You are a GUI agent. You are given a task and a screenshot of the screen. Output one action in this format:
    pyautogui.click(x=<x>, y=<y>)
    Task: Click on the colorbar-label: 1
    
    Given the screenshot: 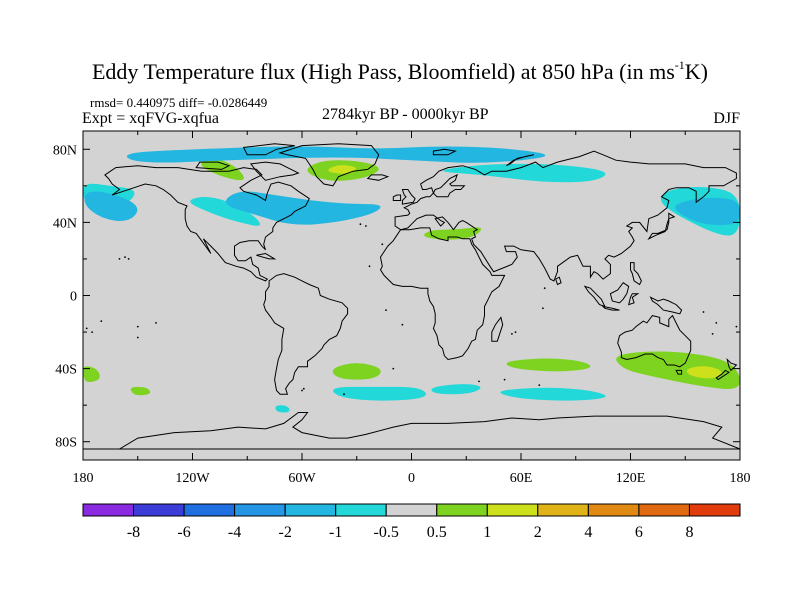 What is the action you would take?
    pyautogui.click(x=487, y=532)
    